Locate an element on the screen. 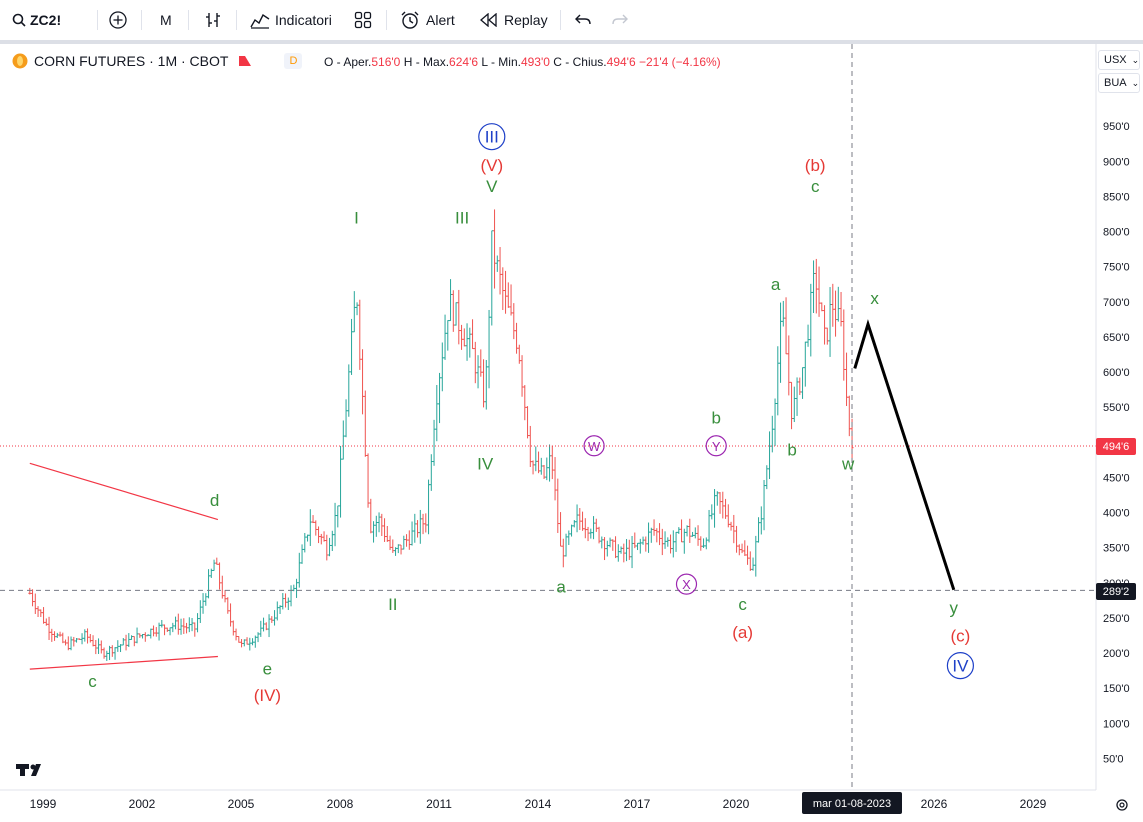 This screenshot has width=1143, height=822. currency-button: USX ⌄ is located at coordinates (1119, 60).